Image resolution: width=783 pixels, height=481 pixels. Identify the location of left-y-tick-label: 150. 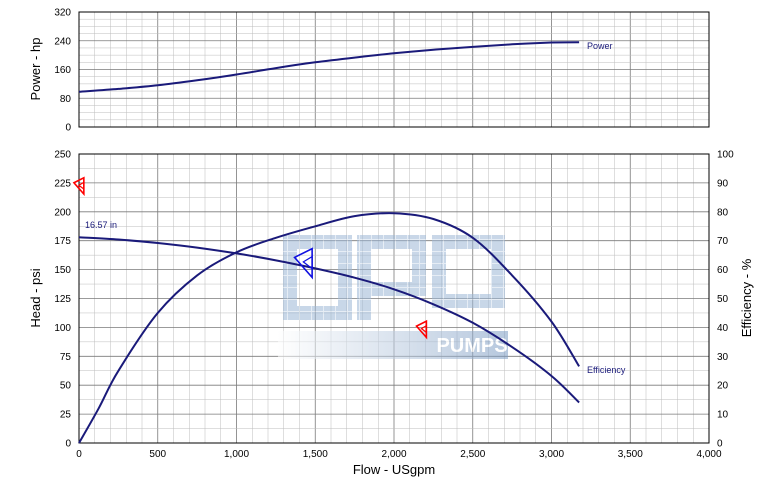
(62, 270).